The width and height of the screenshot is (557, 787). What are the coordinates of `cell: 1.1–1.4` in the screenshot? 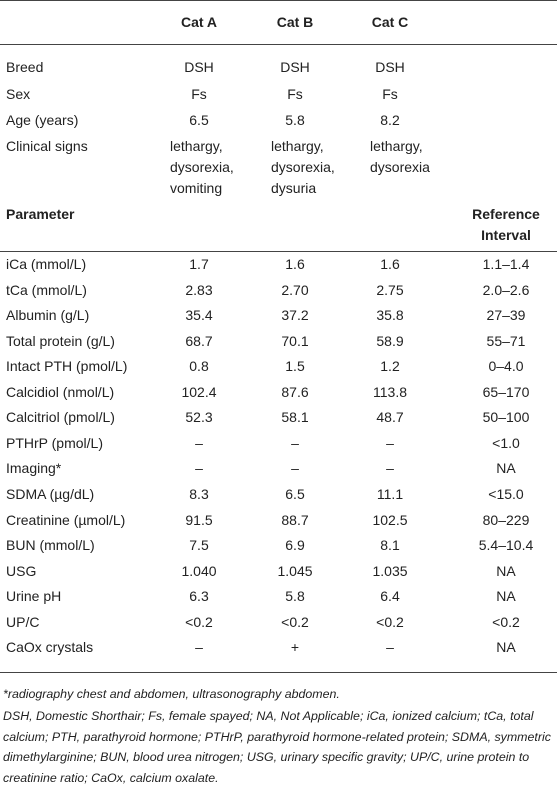 It's located at (506, 264).